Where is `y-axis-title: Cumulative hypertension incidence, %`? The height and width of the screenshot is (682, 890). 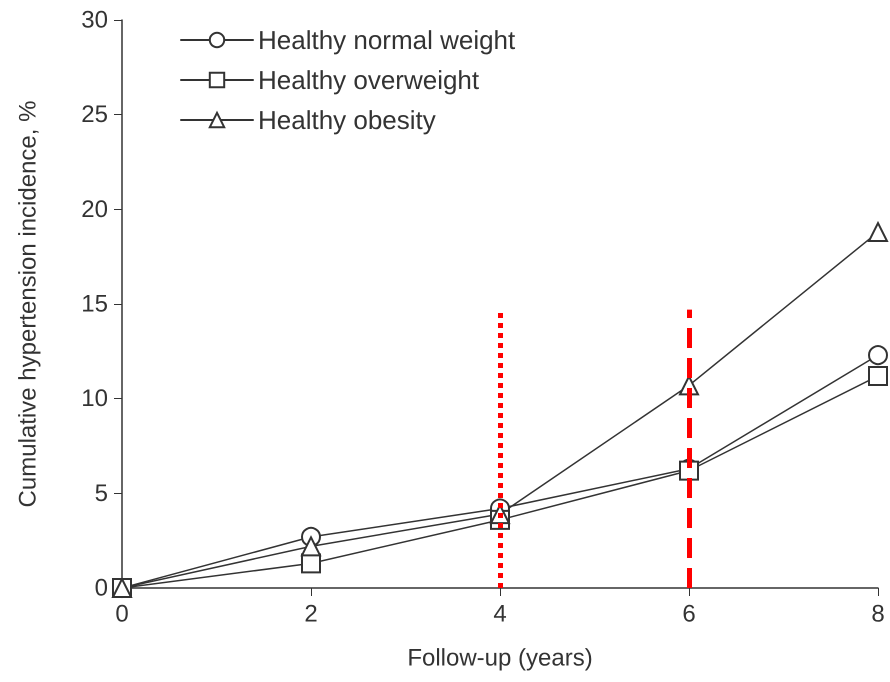 y-axis-title: Cumulative hypertension incidence, % is located at coordinates (28, 304).